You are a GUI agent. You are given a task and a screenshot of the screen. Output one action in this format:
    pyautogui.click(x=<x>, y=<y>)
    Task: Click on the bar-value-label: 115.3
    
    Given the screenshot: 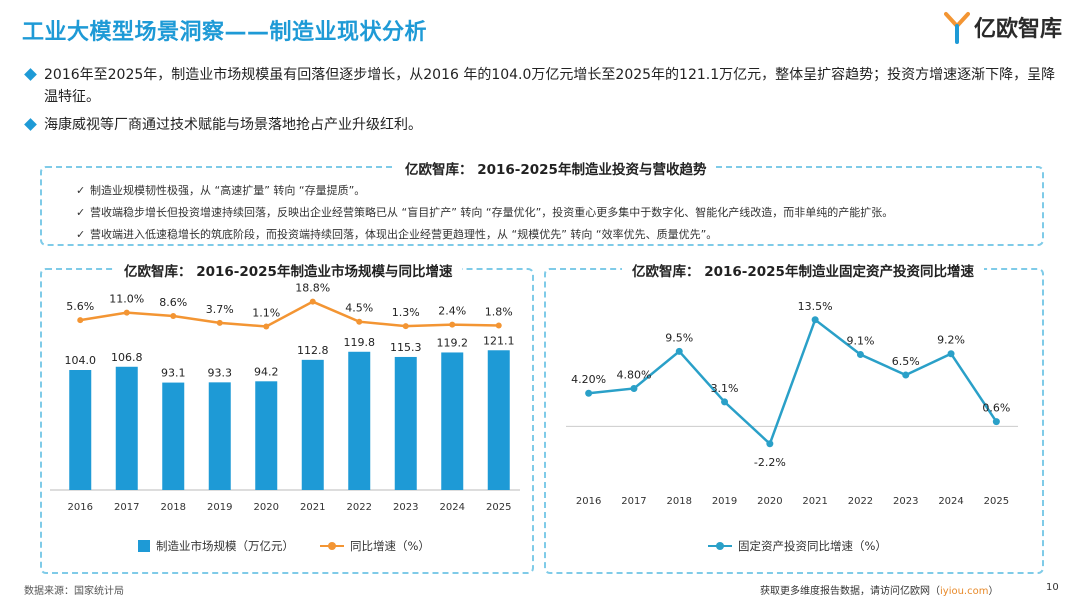 What is the action you would take?
    pyautogui.click(x=406, y=347)
    